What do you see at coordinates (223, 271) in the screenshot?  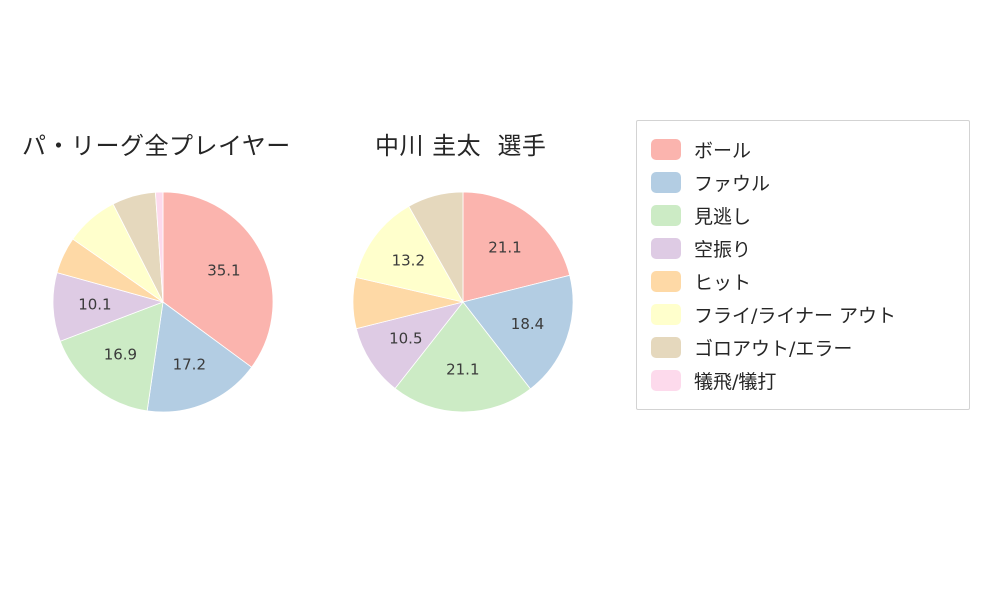 I see `pie-slice-value: 35.1` at bounding box center [223, 271].